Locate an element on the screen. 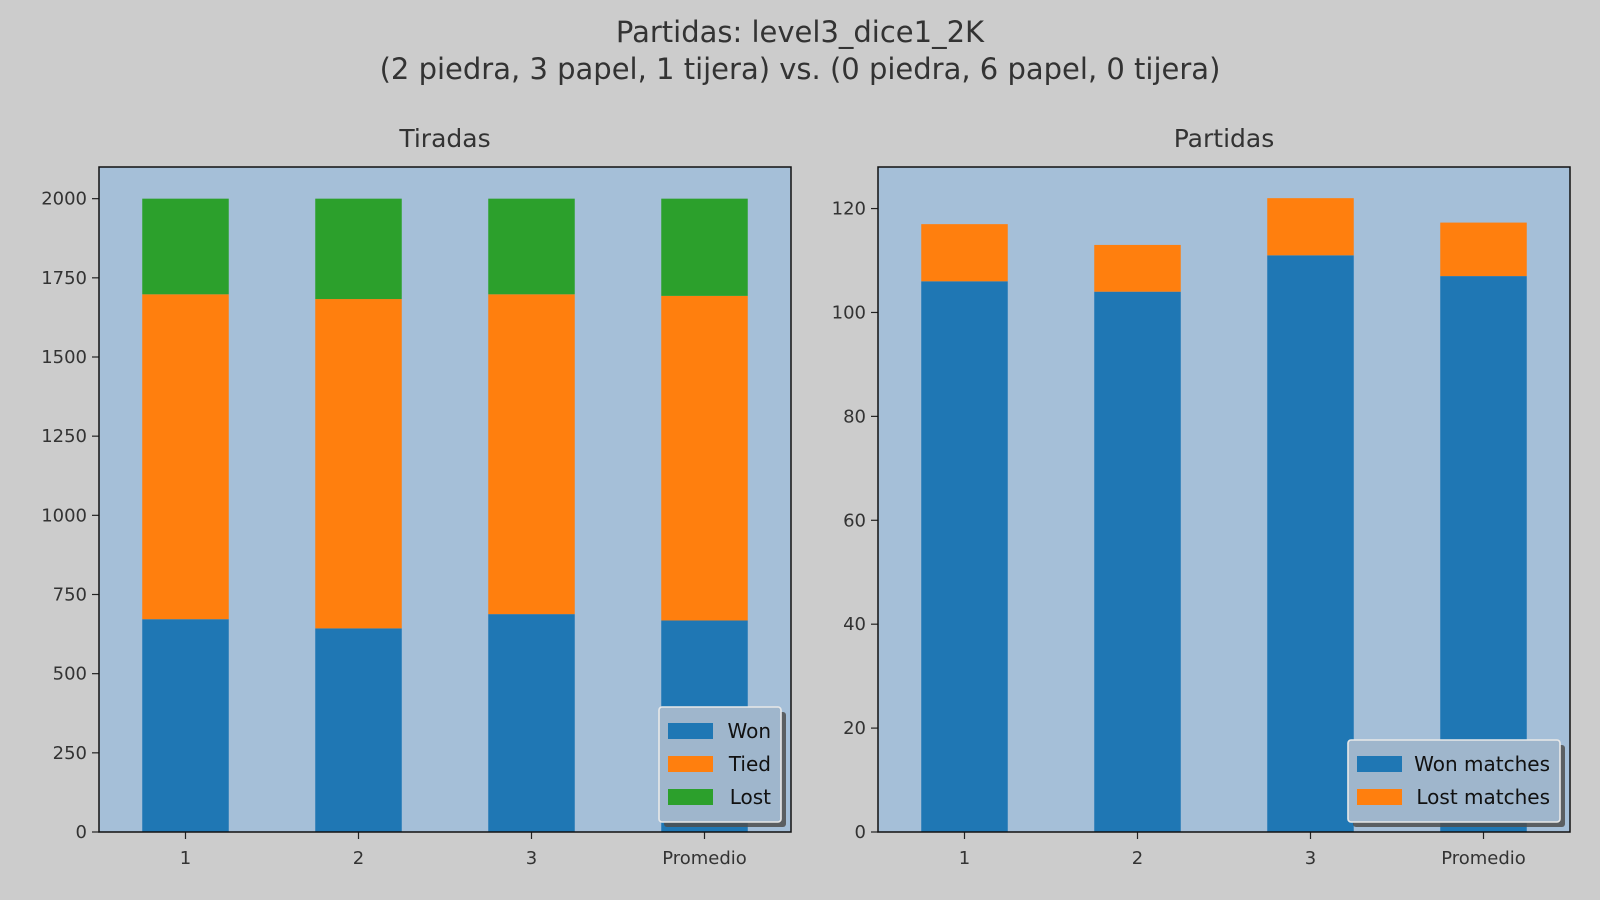 The image size is (1600, 900). y-tick-label: 120 is located at coordinates (849, 209).